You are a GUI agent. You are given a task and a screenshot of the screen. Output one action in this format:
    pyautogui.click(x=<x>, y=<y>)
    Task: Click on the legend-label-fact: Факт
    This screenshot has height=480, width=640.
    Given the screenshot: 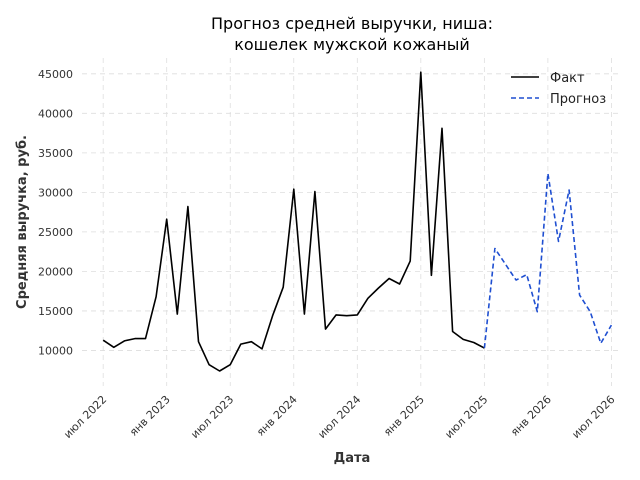 What is the action you would take?
    pyautogui.click(x=567, y=78)
    